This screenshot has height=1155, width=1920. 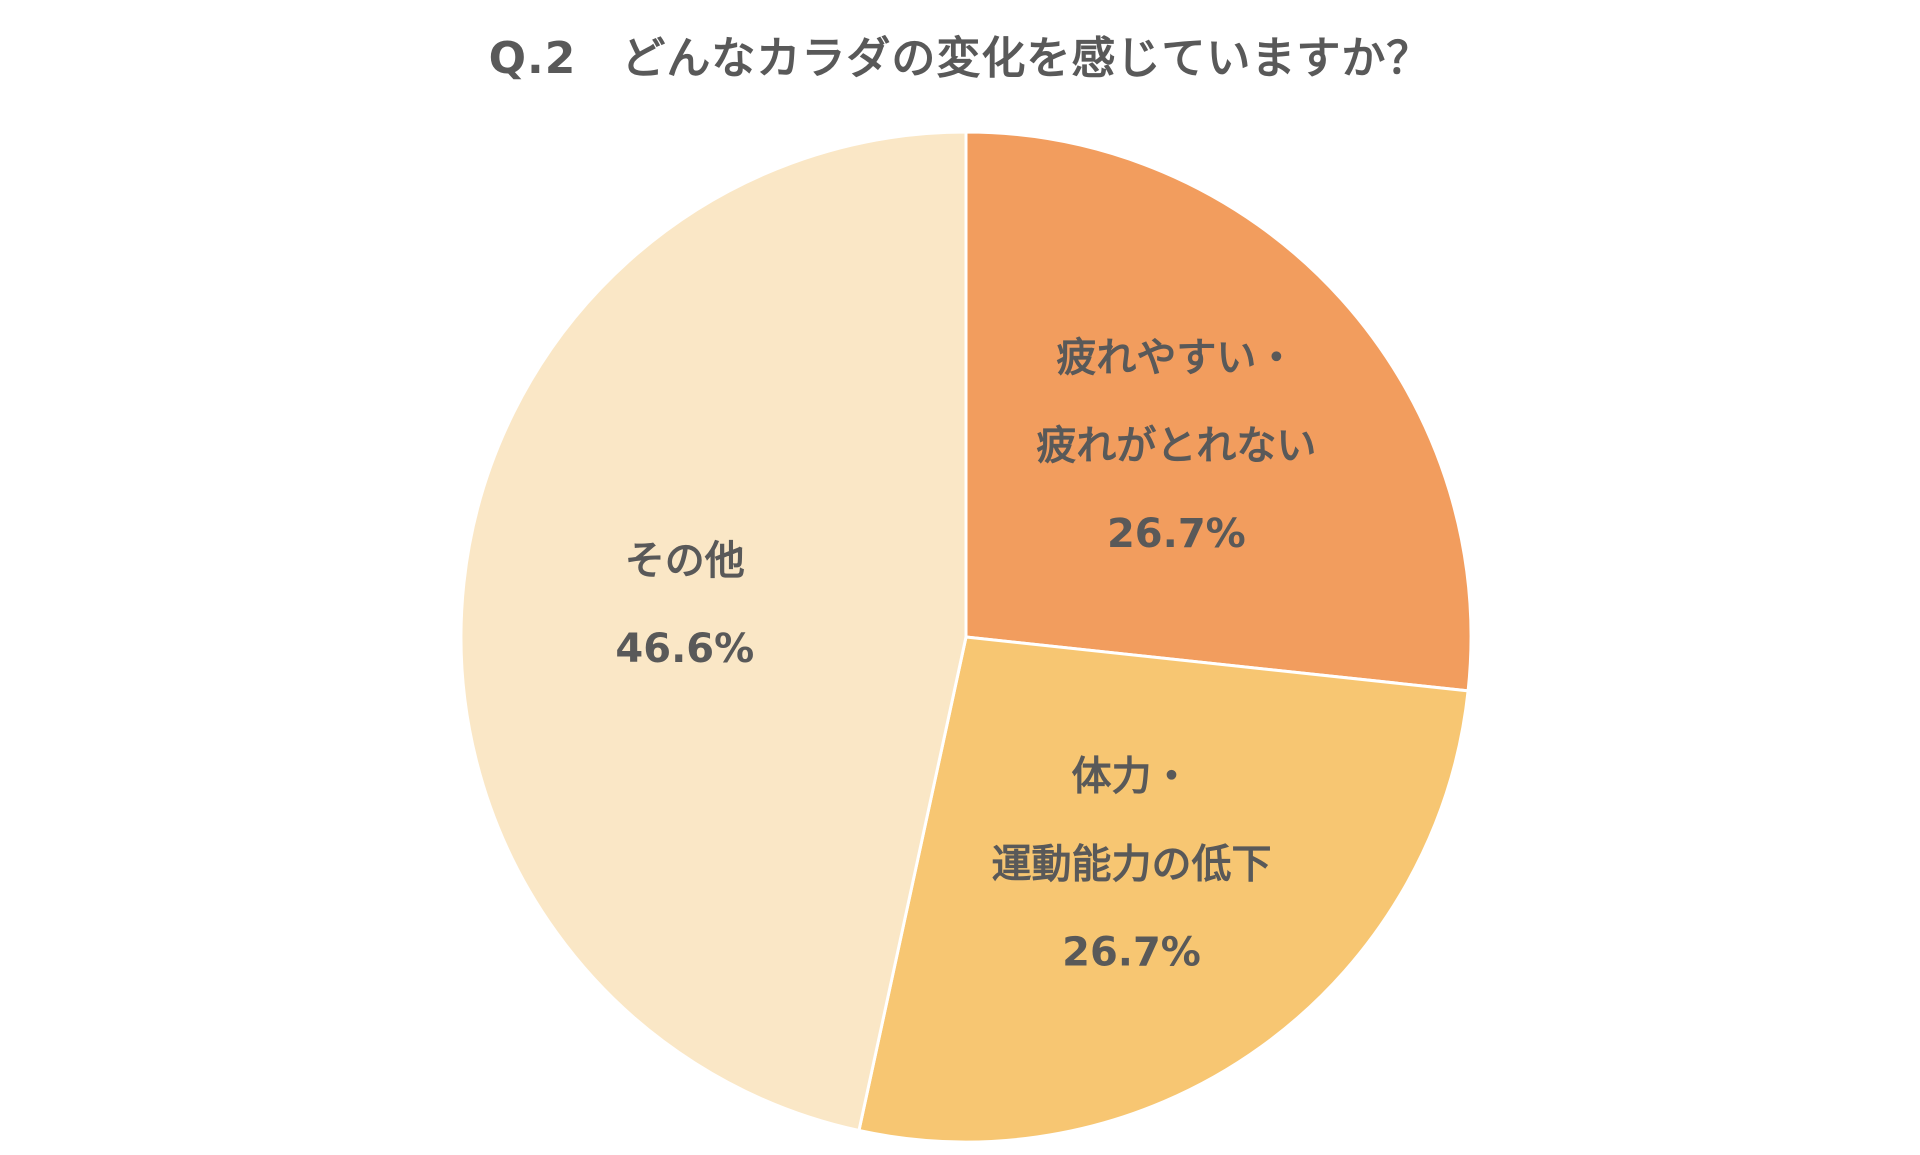 I want to click on slice-label-1-line-1: 疲れやすい・, so click(x=1176, y=358).